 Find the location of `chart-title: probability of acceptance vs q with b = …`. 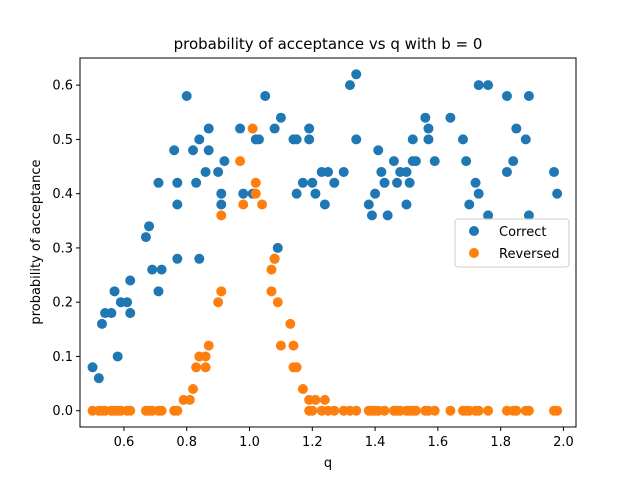

chart-title: probability of acceptance vs q with b = … is located at coordinates (328, 44).